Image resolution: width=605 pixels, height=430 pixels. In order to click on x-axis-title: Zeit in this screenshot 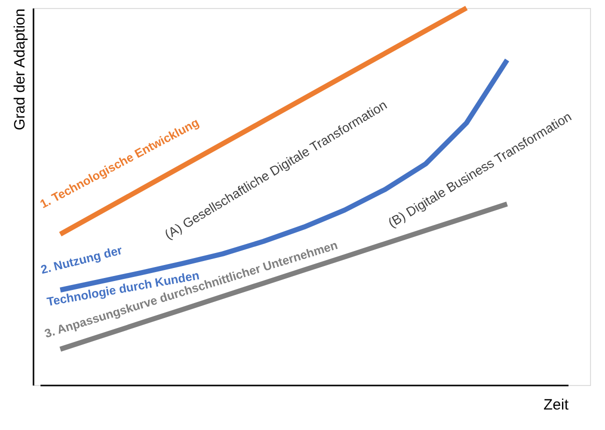, I will do `click(556, 405)`.